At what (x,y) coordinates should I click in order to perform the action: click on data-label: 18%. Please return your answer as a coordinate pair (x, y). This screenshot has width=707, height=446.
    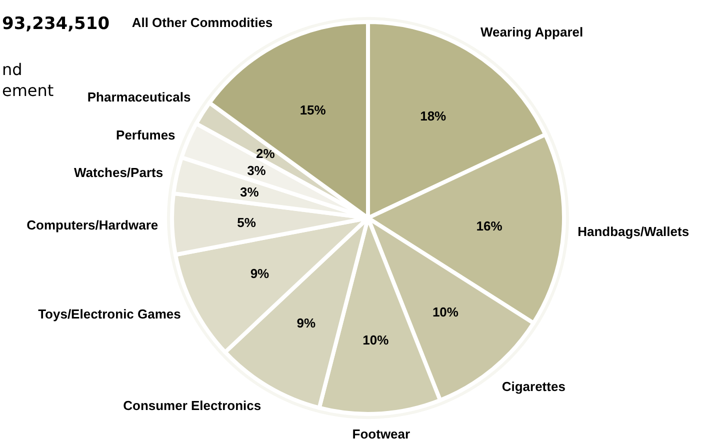
    Looking at the image, I should click on (433, 116).